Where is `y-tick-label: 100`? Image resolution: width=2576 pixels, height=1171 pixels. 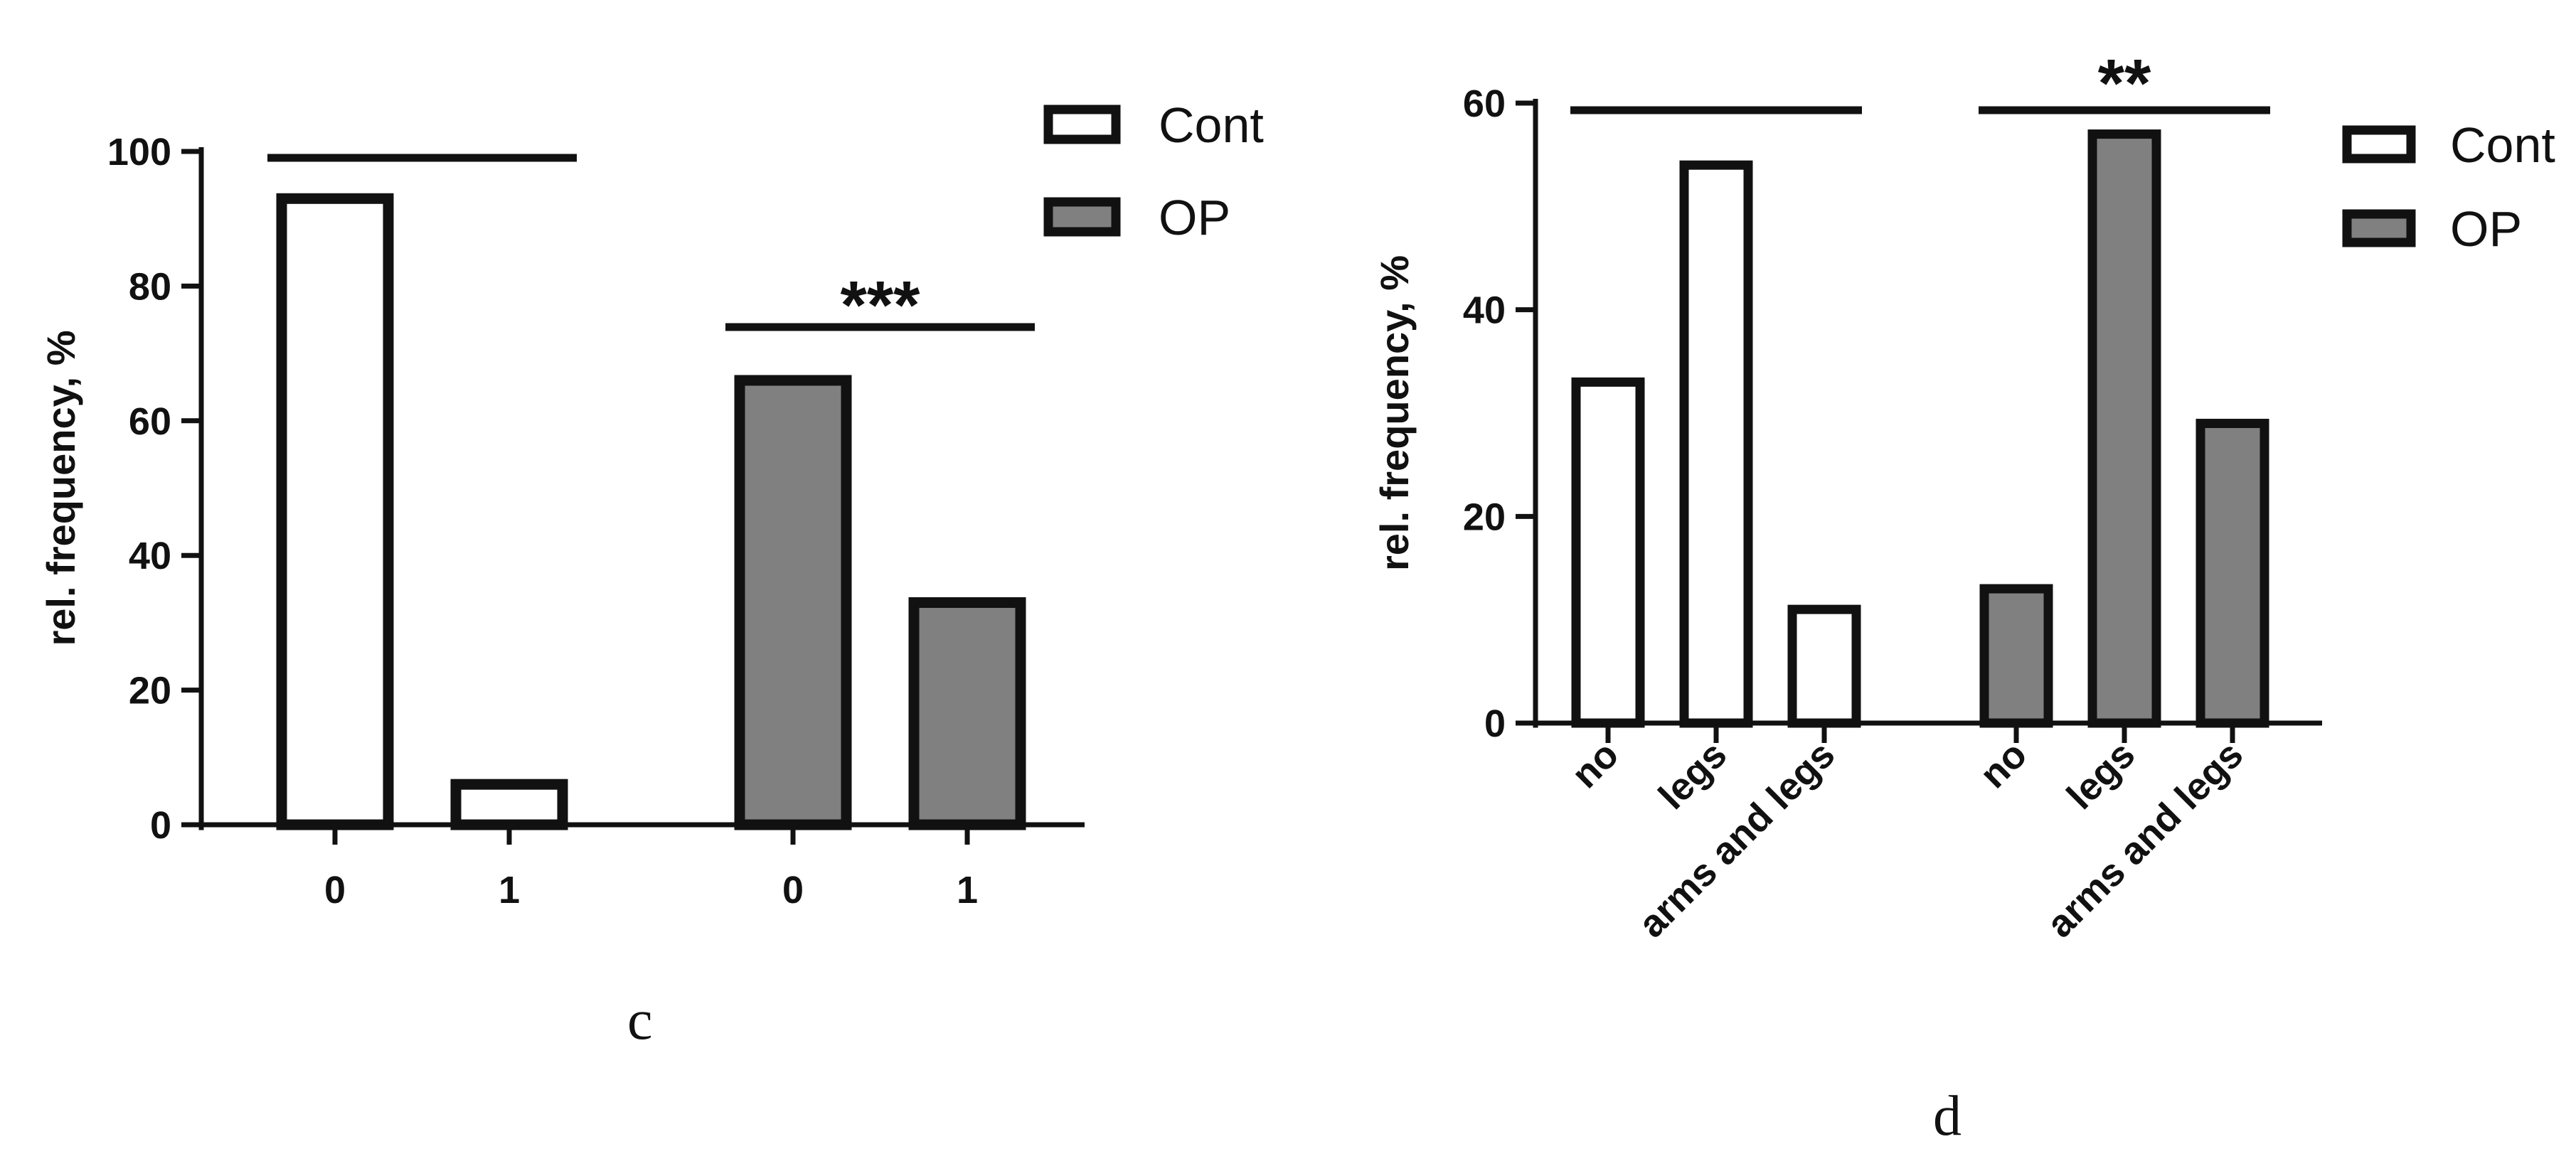
y-tick-label: 100 is located at coordinates (139, 152).